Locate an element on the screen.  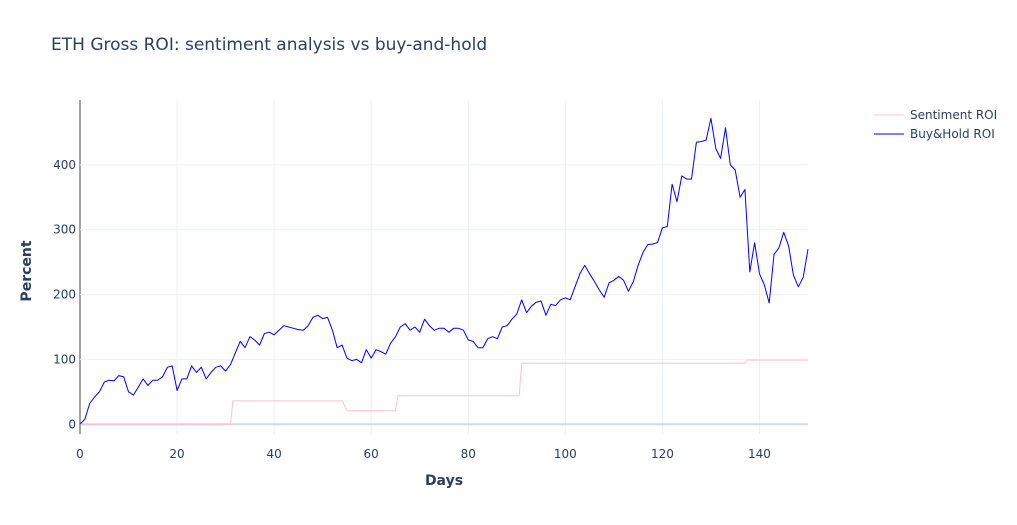
x-tick-label: 100 is located at coordinates (565, 454).